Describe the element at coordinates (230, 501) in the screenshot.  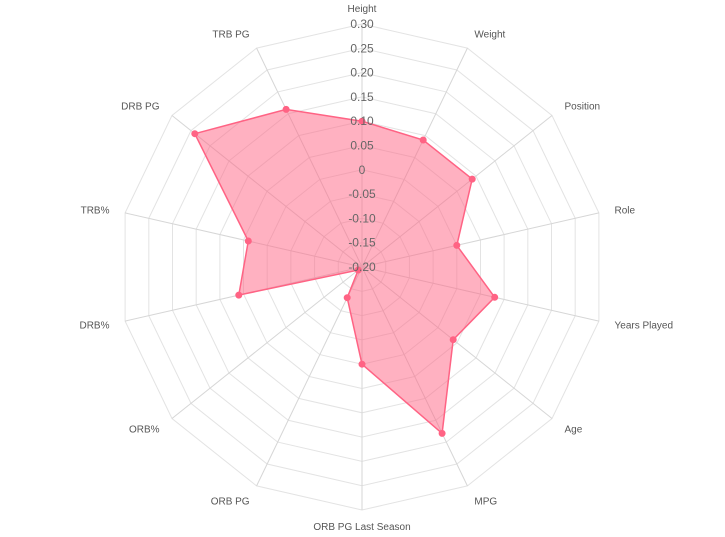
I see `axis-label: ORB PG` at that location.